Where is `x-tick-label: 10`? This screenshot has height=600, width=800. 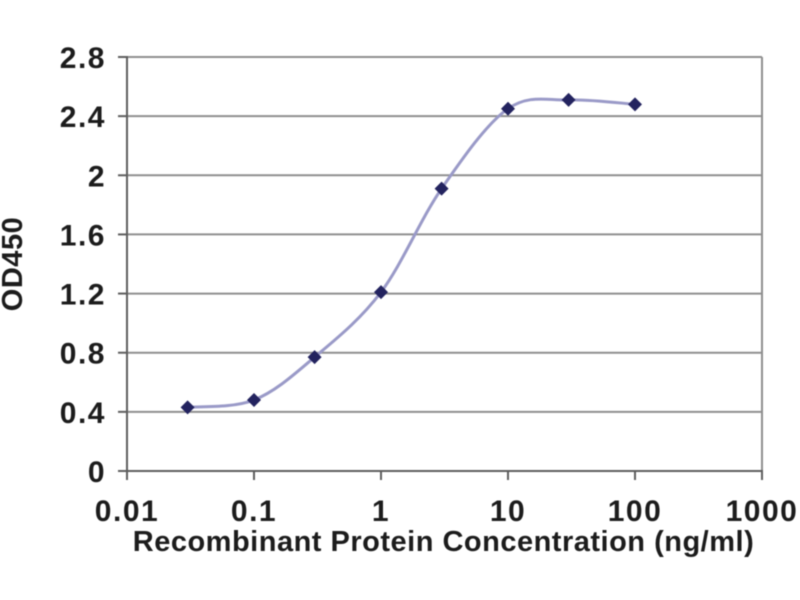 x-tick-label: 10 is located at coordinates (508, 511).